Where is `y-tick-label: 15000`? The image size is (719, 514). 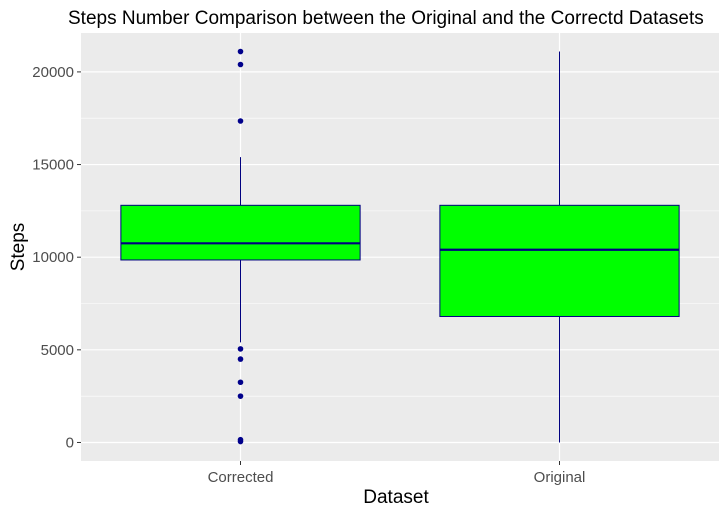 y-tick-label: 15000 is located at coordinates (53, 165).